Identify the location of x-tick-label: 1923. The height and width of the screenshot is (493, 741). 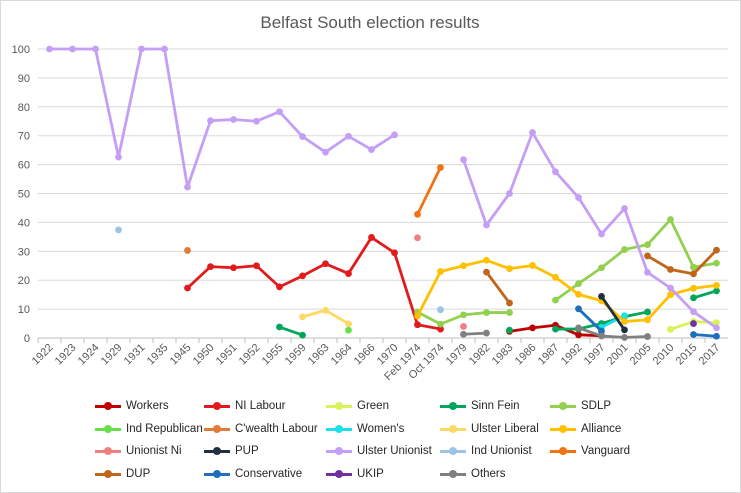
(66, 355).